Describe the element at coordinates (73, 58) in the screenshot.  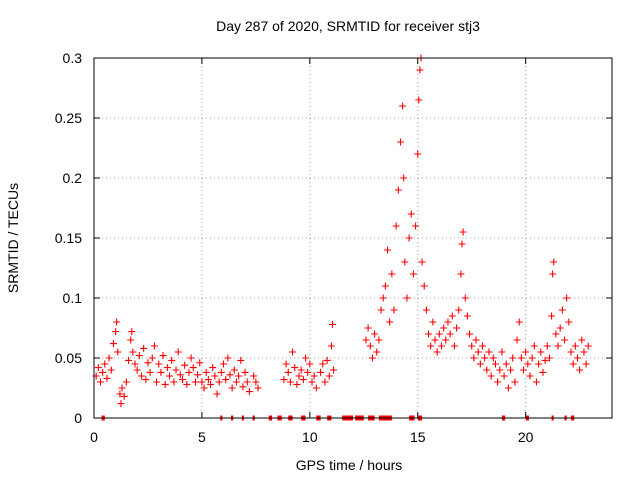
I see `y-tick-label: 0.3` at that location.